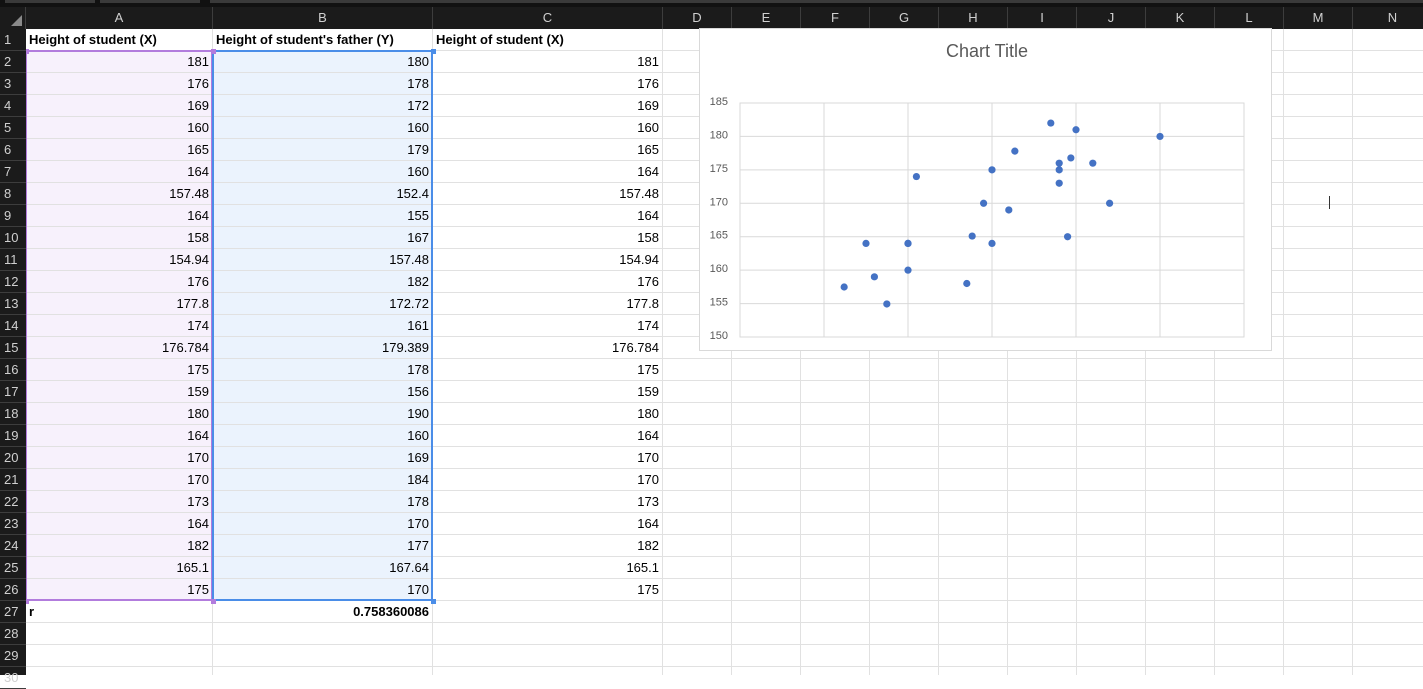 The height and width of the screenshot is (689, 1423). Describe the element at coordinates (648, 501) in the screenshot. I see `cell-c22: 173` at that location.